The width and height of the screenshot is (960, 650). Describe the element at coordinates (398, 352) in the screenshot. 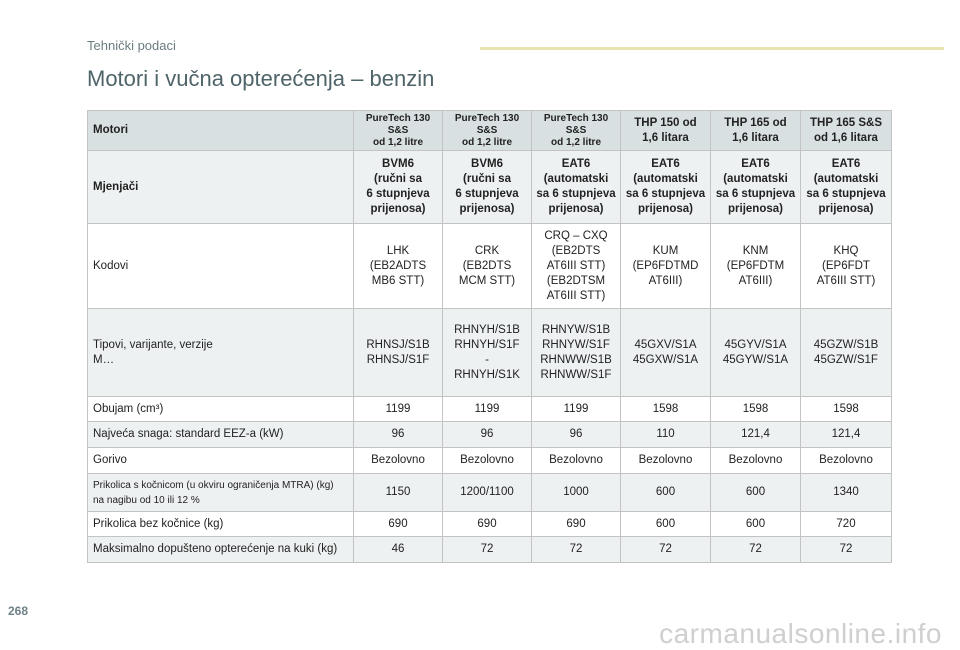

I see `cell-type: RHNSJ/S1B RHNSJ/S1F` at that location.